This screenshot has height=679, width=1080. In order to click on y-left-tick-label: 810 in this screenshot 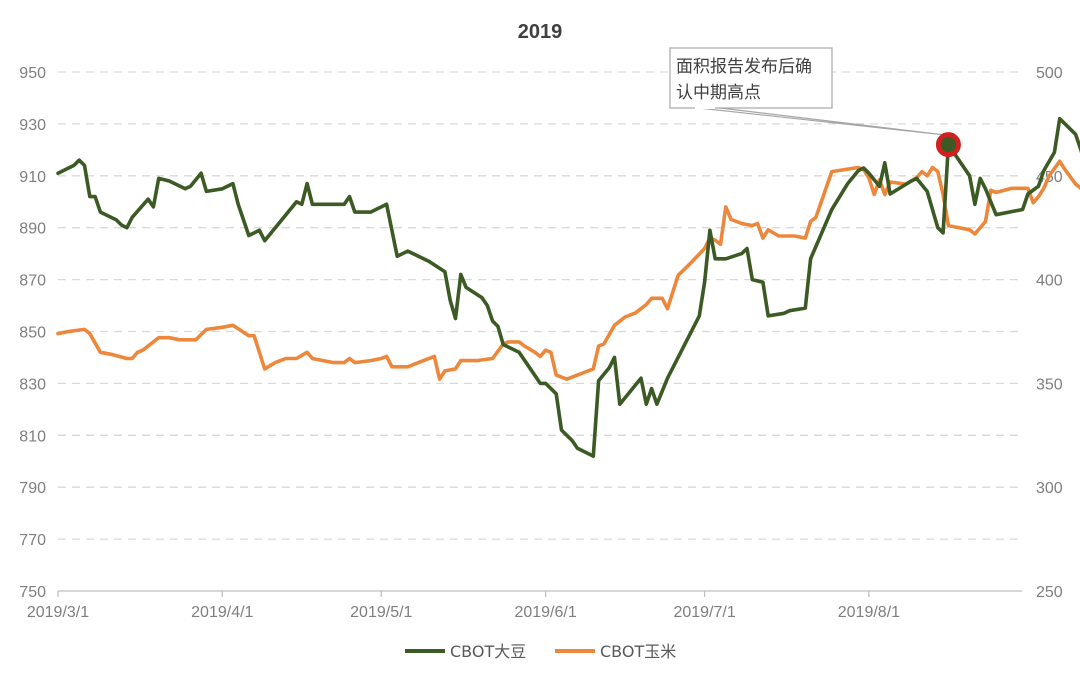, I will do `click(32, 436)`.